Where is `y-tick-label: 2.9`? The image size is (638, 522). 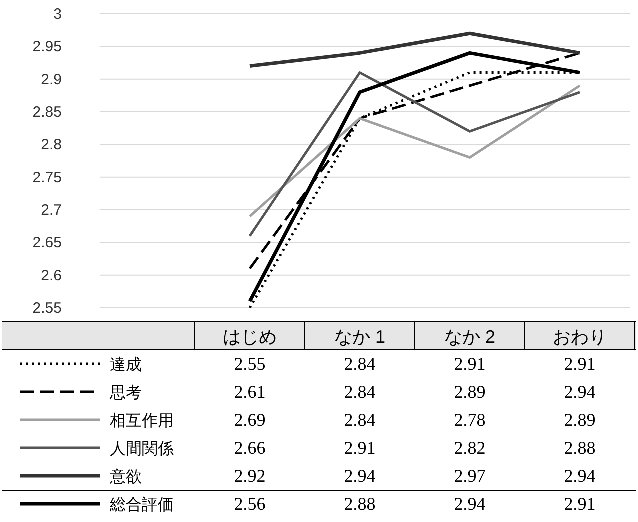
y-tick-label: 2.9 is located at coordinates (51, 79).